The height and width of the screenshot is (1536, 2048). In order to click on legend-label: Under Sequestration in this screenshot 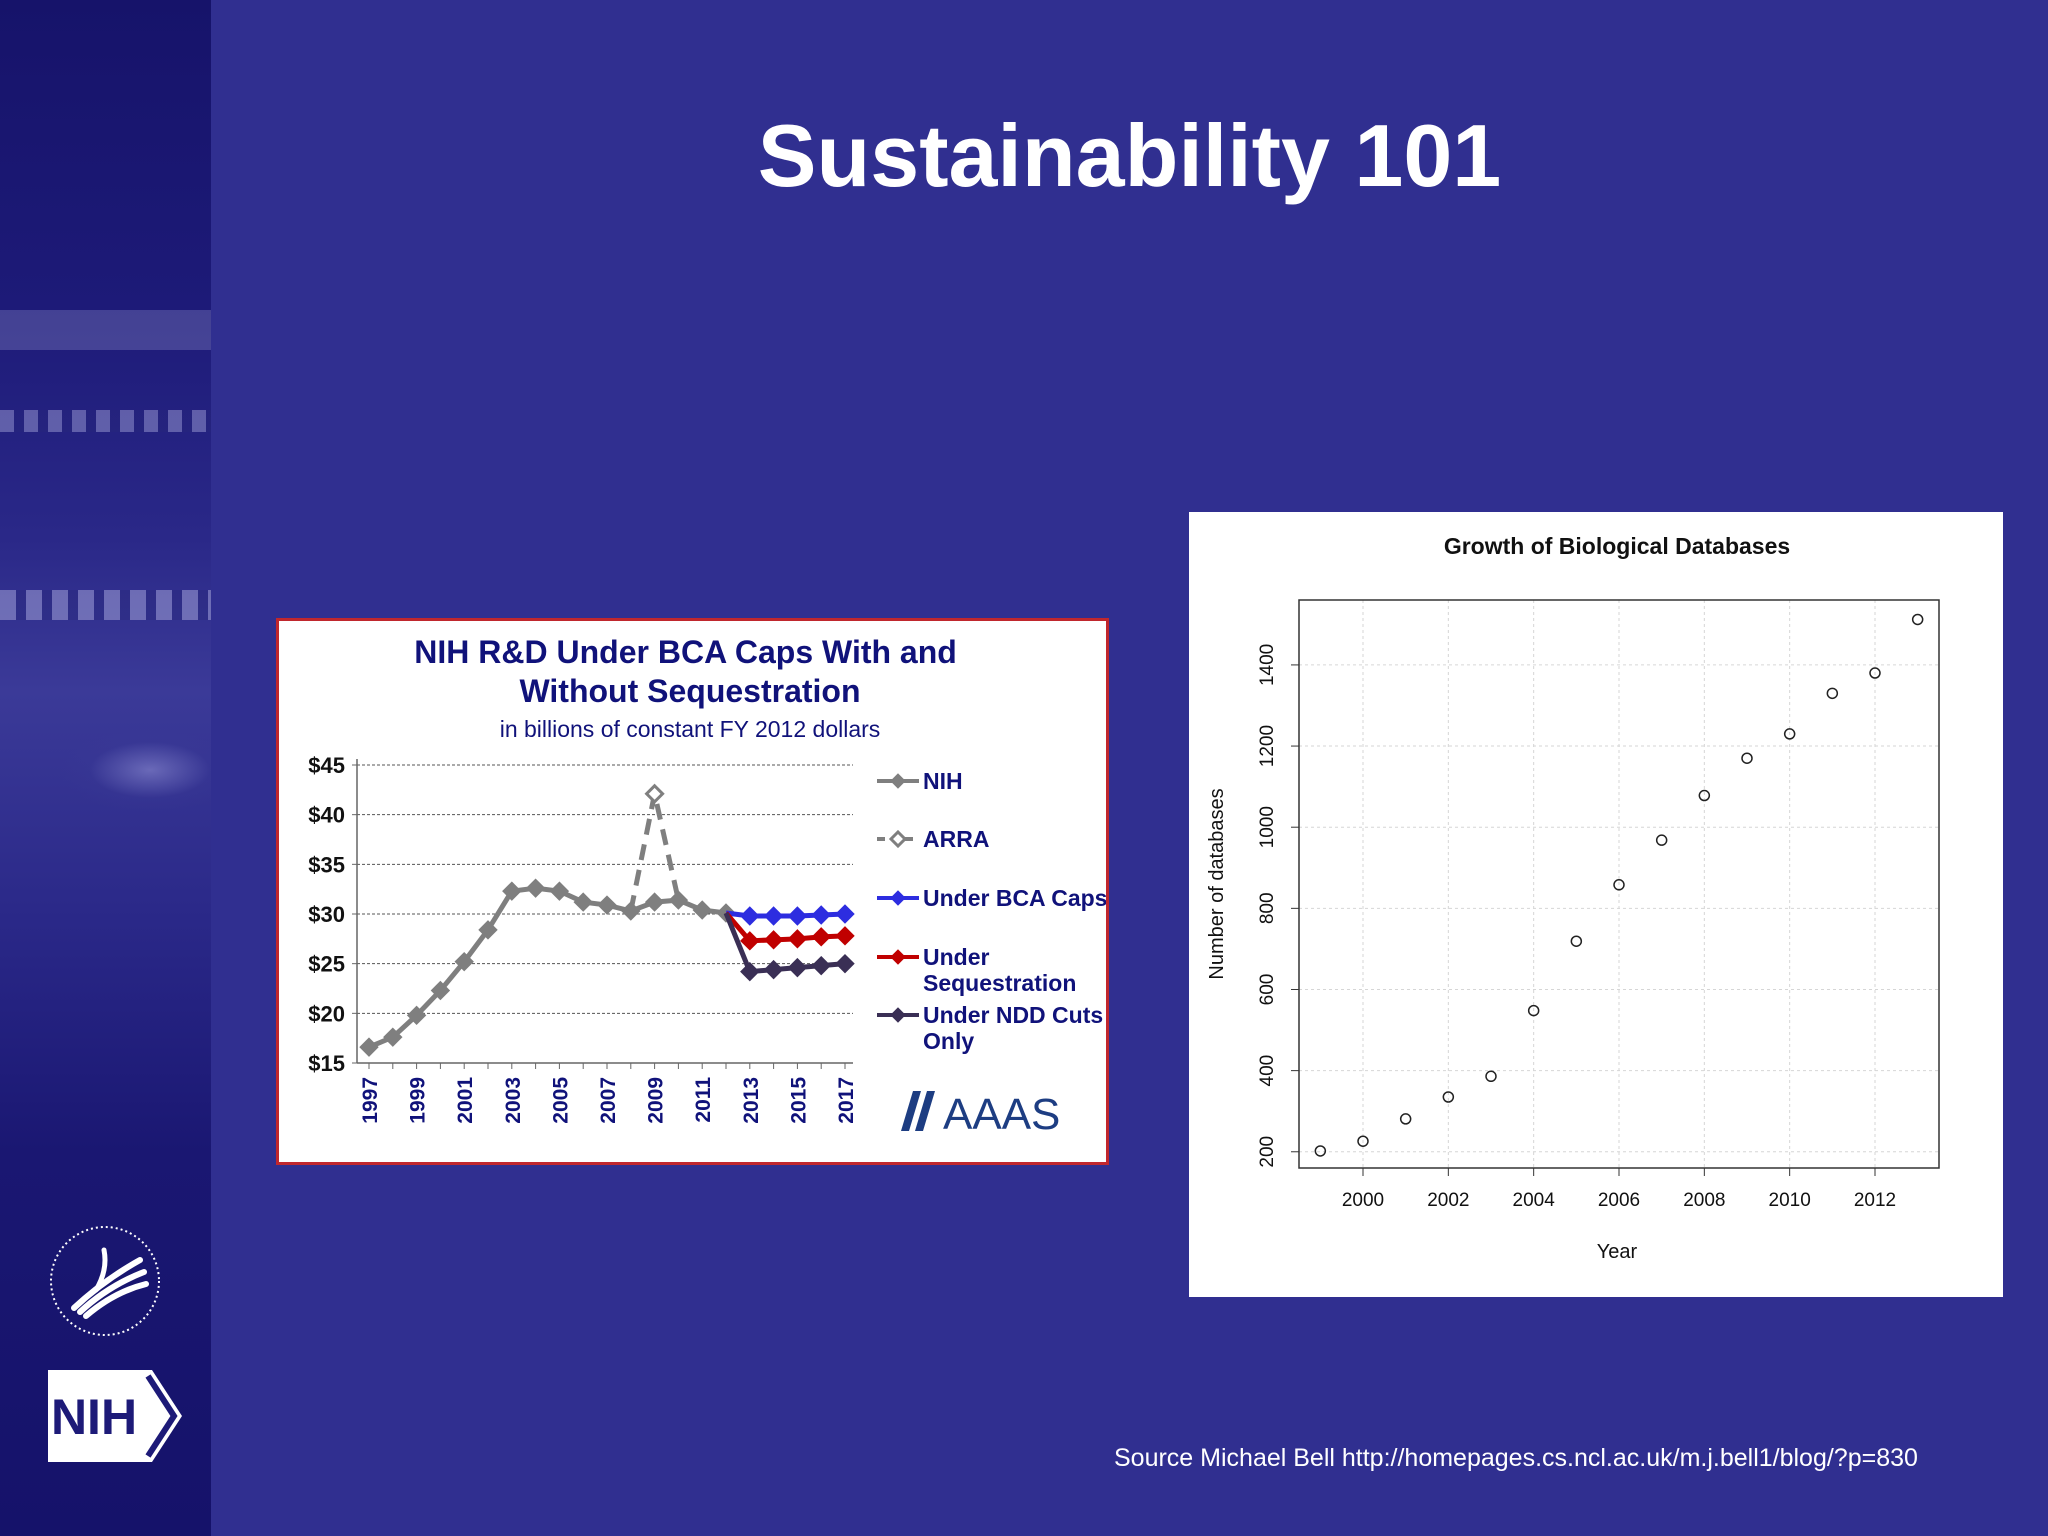, I will do `click(999, 970)`.